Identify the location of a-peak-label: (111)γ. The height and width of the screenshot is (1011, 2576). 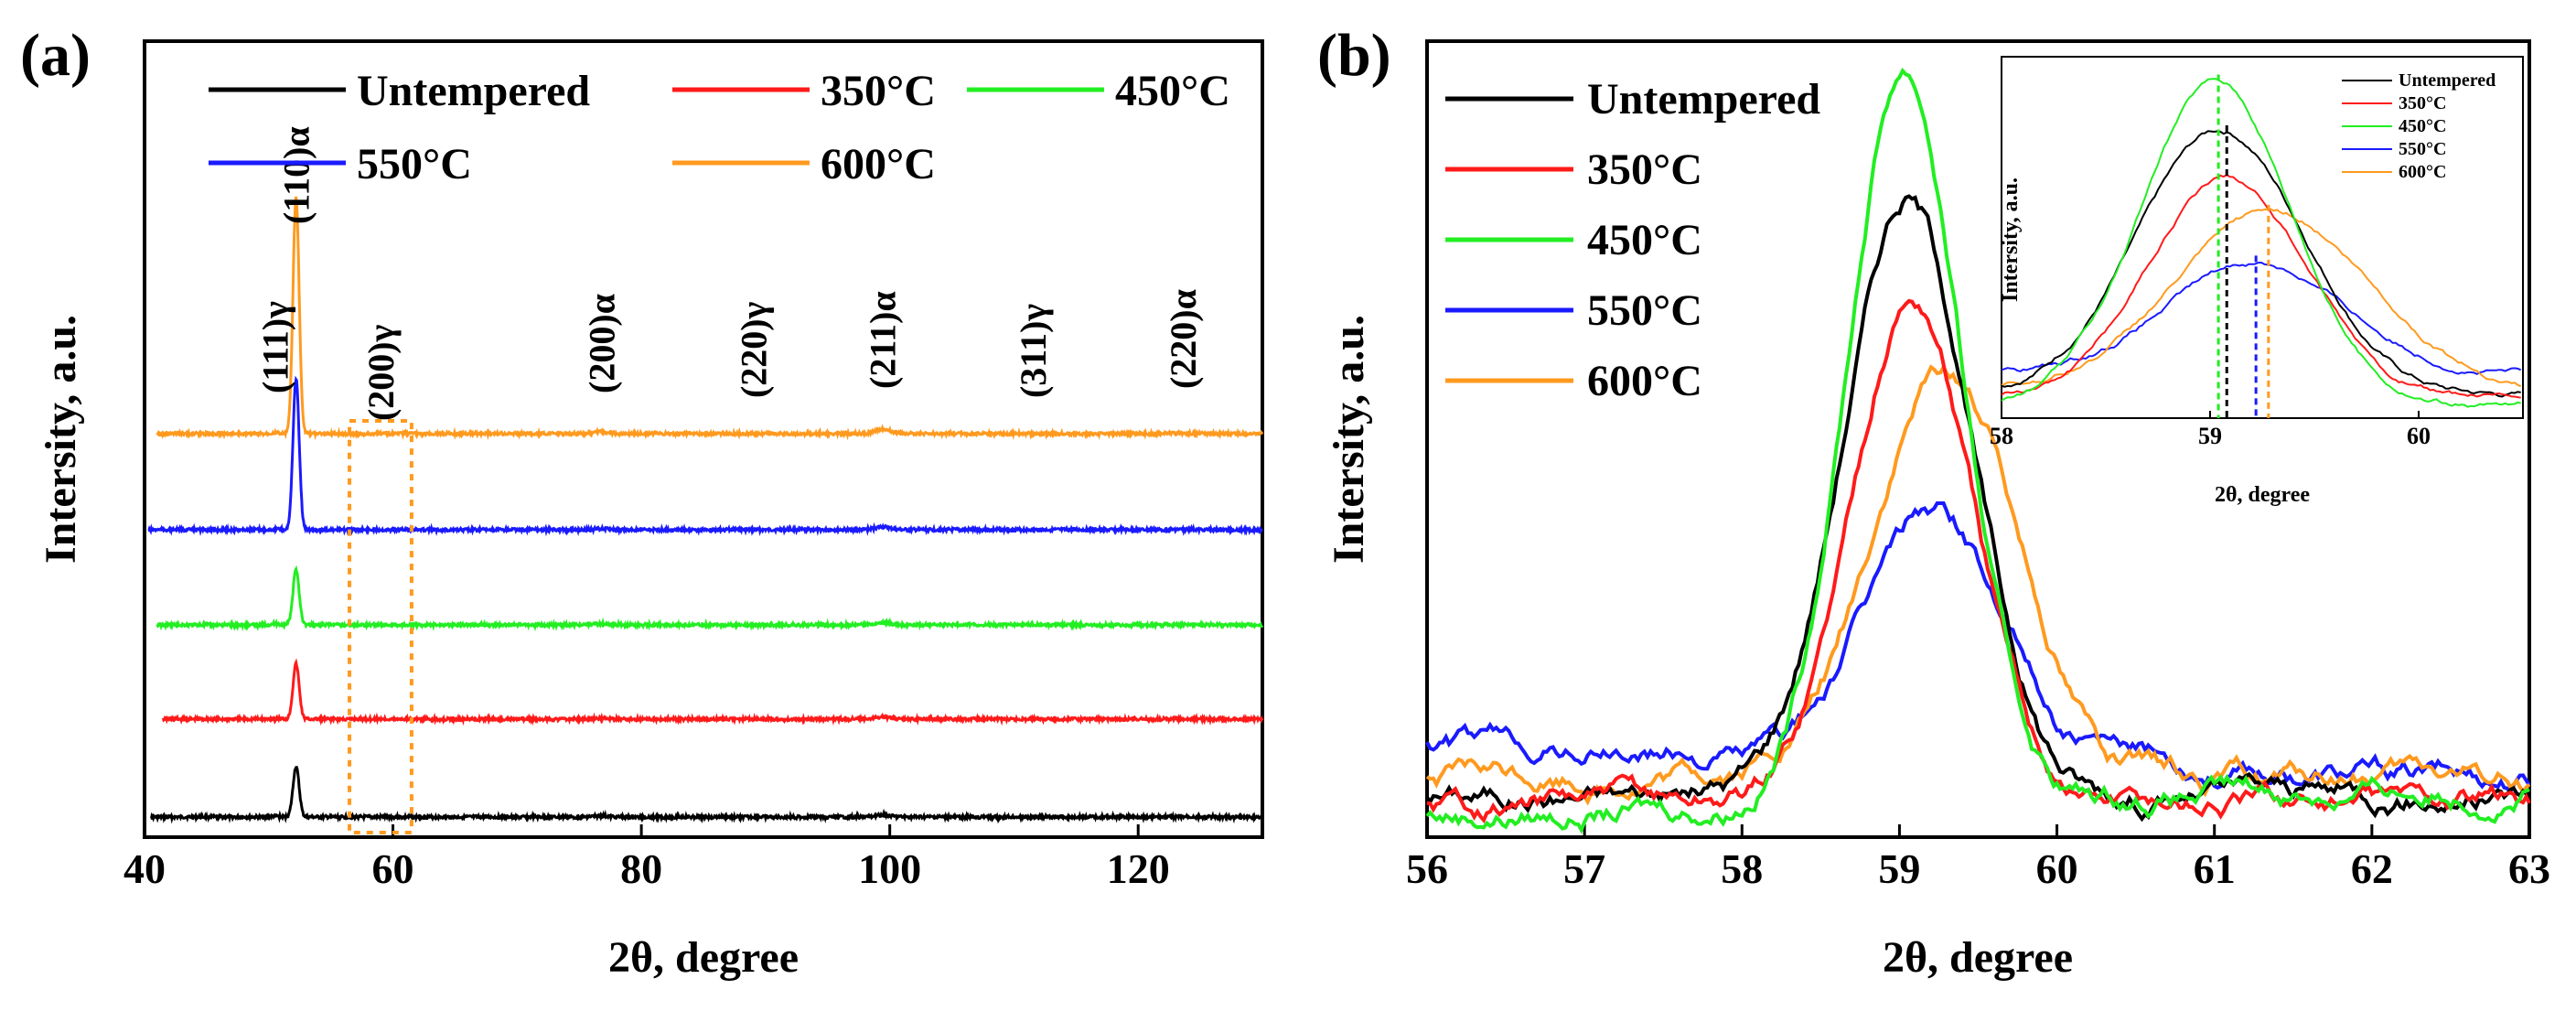
(276, 347).